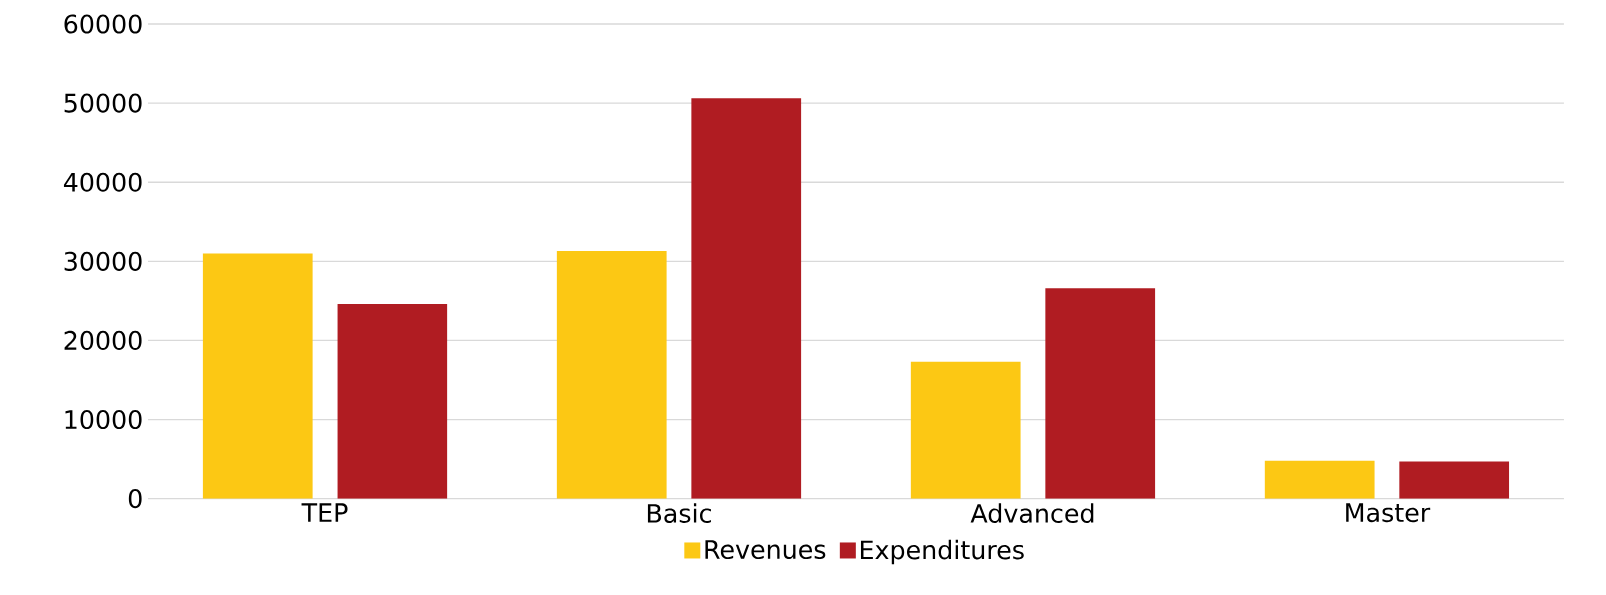 The height and width of the screenshot is (595, 1606). What do you see at coordinates (1388, 513) in the screenshot?
I see `x-tick-label: Master` at bounding box center [1388, 513].